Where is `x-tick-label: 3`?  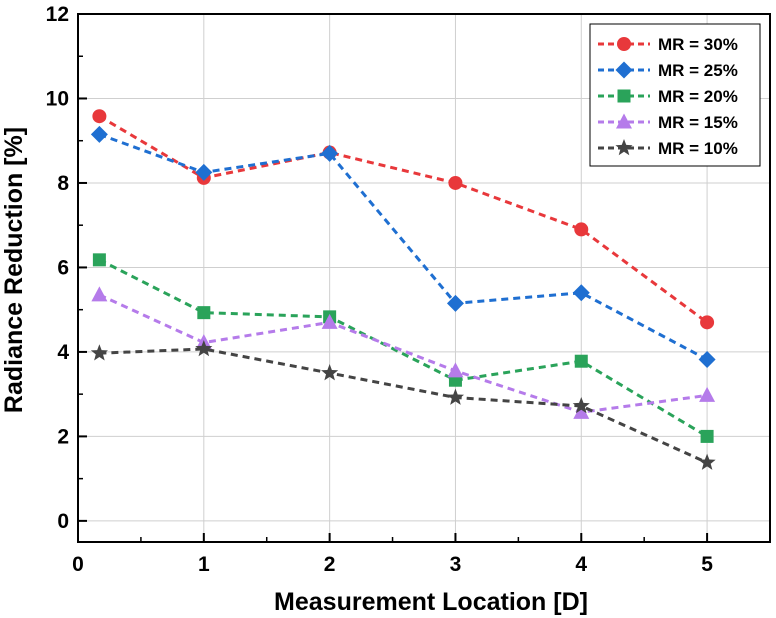 x-tick-label: 3 is located at coordinates (456, 564).